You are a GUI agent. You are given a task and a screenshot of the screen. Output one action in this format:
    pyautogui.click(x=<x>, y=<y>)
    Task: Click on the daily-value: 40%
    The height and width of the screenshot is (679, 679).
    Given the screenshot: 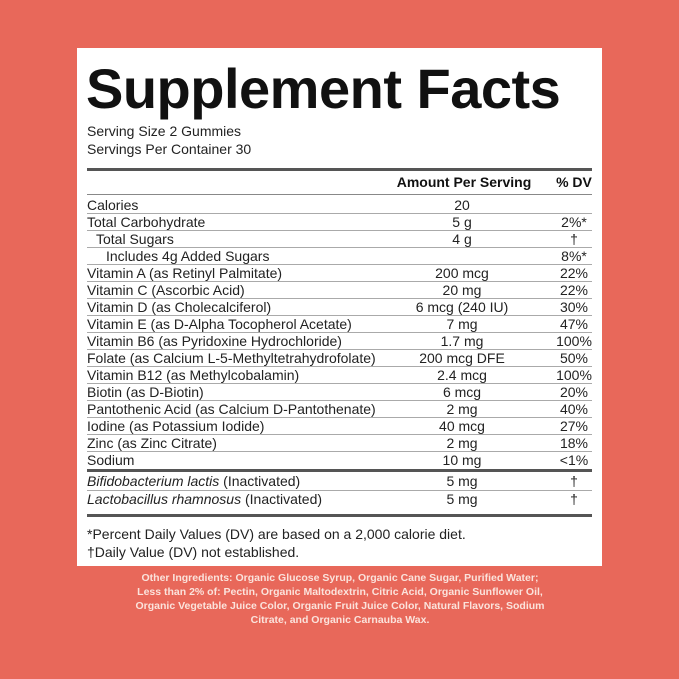 What is the action you would take?
    pyautogui.click(x=574, y=409)
    